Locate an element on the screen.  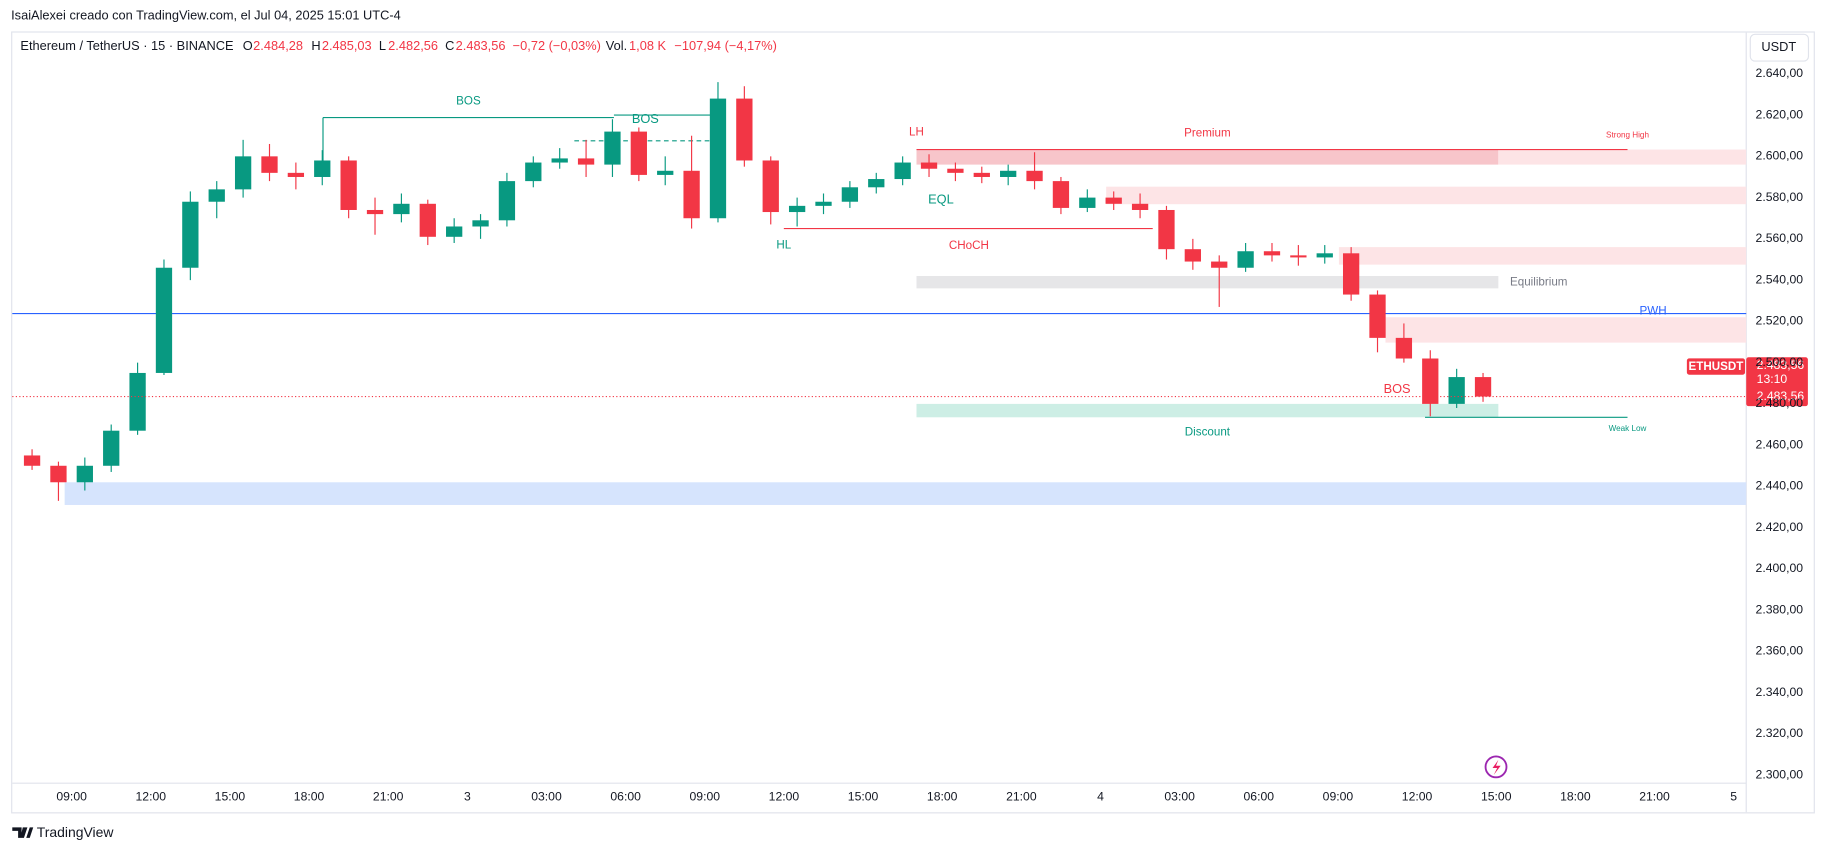
h-label: H is located at coordinates (315, 45).